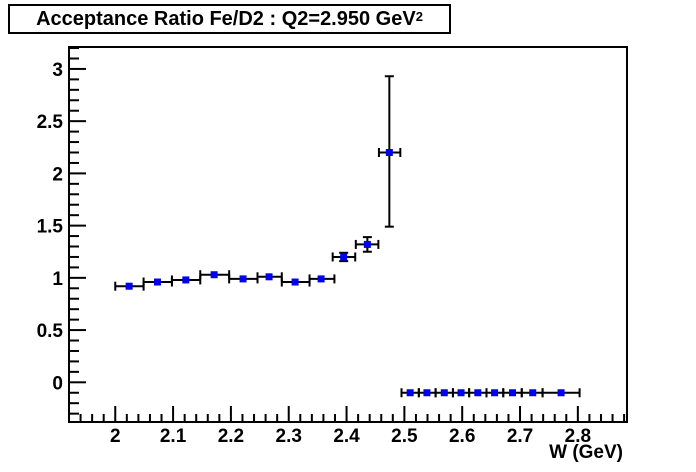 Image resolution: width=696 pixels, height=472 pixels. I want to click on chart-title-box: Acceptance Ratio Fe/D2 : Q2=2.950 GeV 2, so click(229, 19).